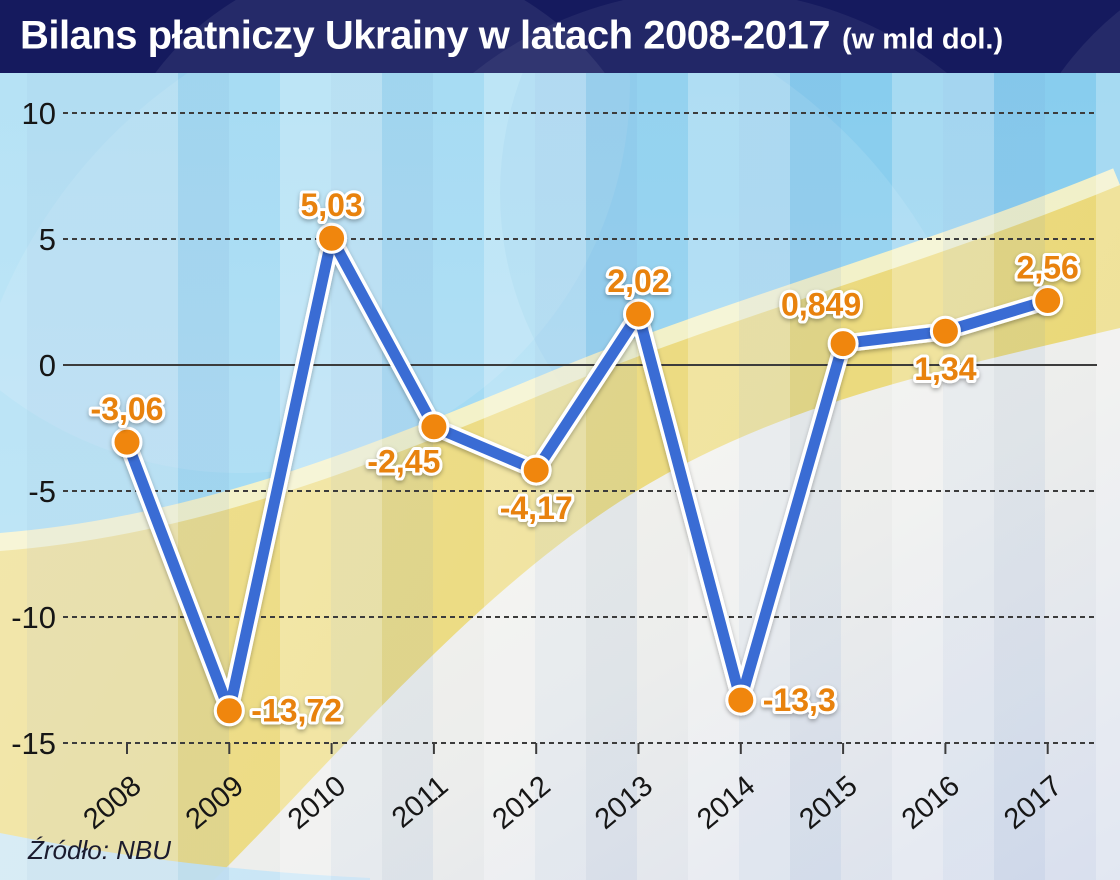 The image size is (1120, 880). Describe the element at coordinates (638, 314) in the screenshot. I see `data-point-2013` at that location.